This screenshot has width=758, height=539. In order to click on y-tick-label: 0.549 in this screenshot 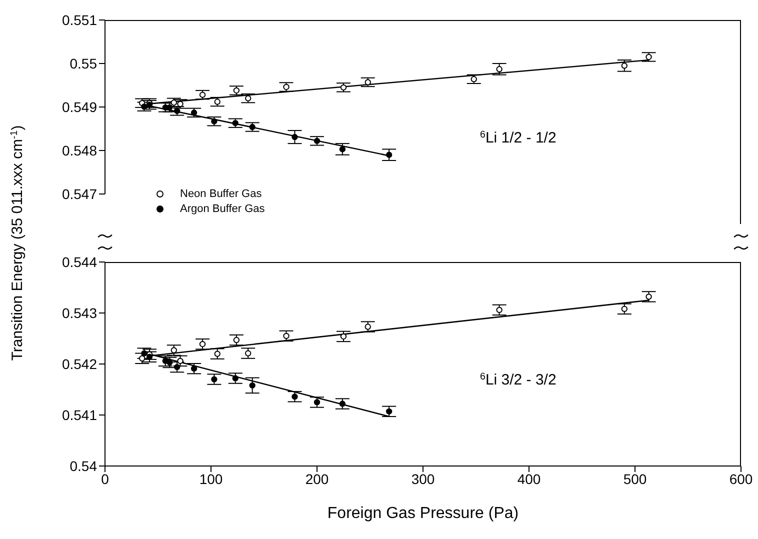, I will do `click(80, 106)`.